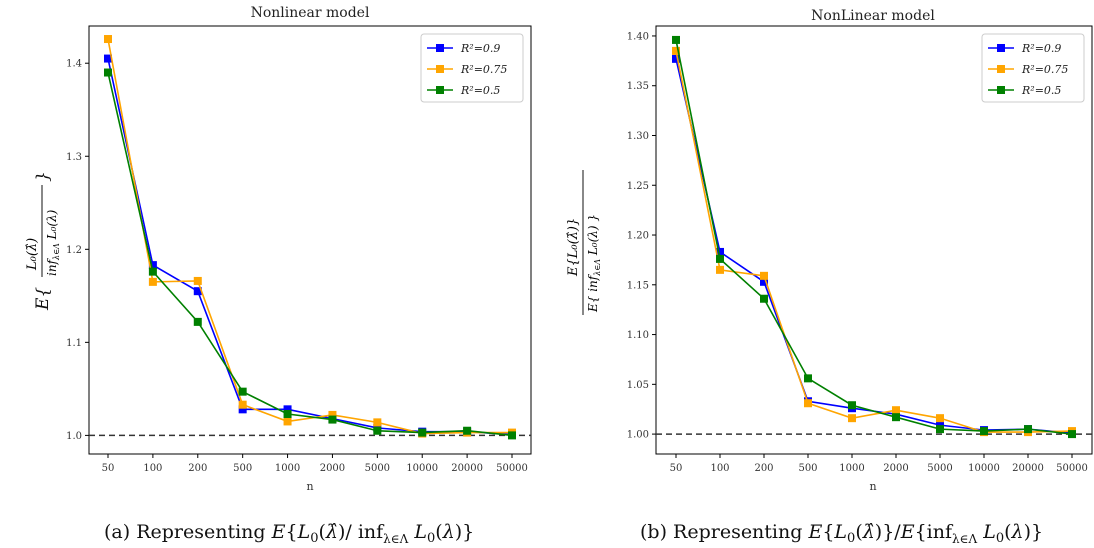 The width and height of the screenshot is (1094, 548). Describe the element at coordinates (309, 486) in the screenshot. I see `chart-a-xlabel: n` at that location.